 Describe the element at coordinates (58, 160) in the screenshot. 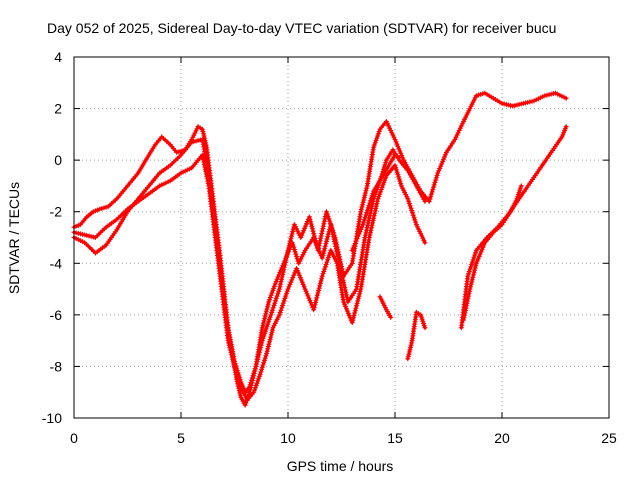

I see `y-tick-label: 0` at that location.